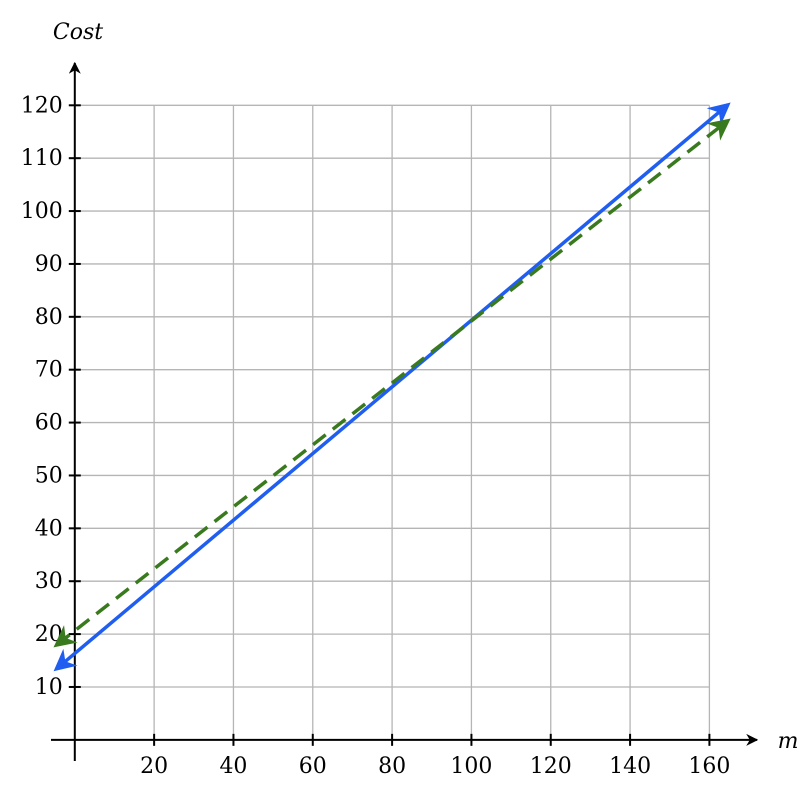 This screenshot has height=788, width=808. What do you see at coordinates (471, 766) in the screenshot?
I see `x-tick-label: 100` at bounding box center [471, 766].